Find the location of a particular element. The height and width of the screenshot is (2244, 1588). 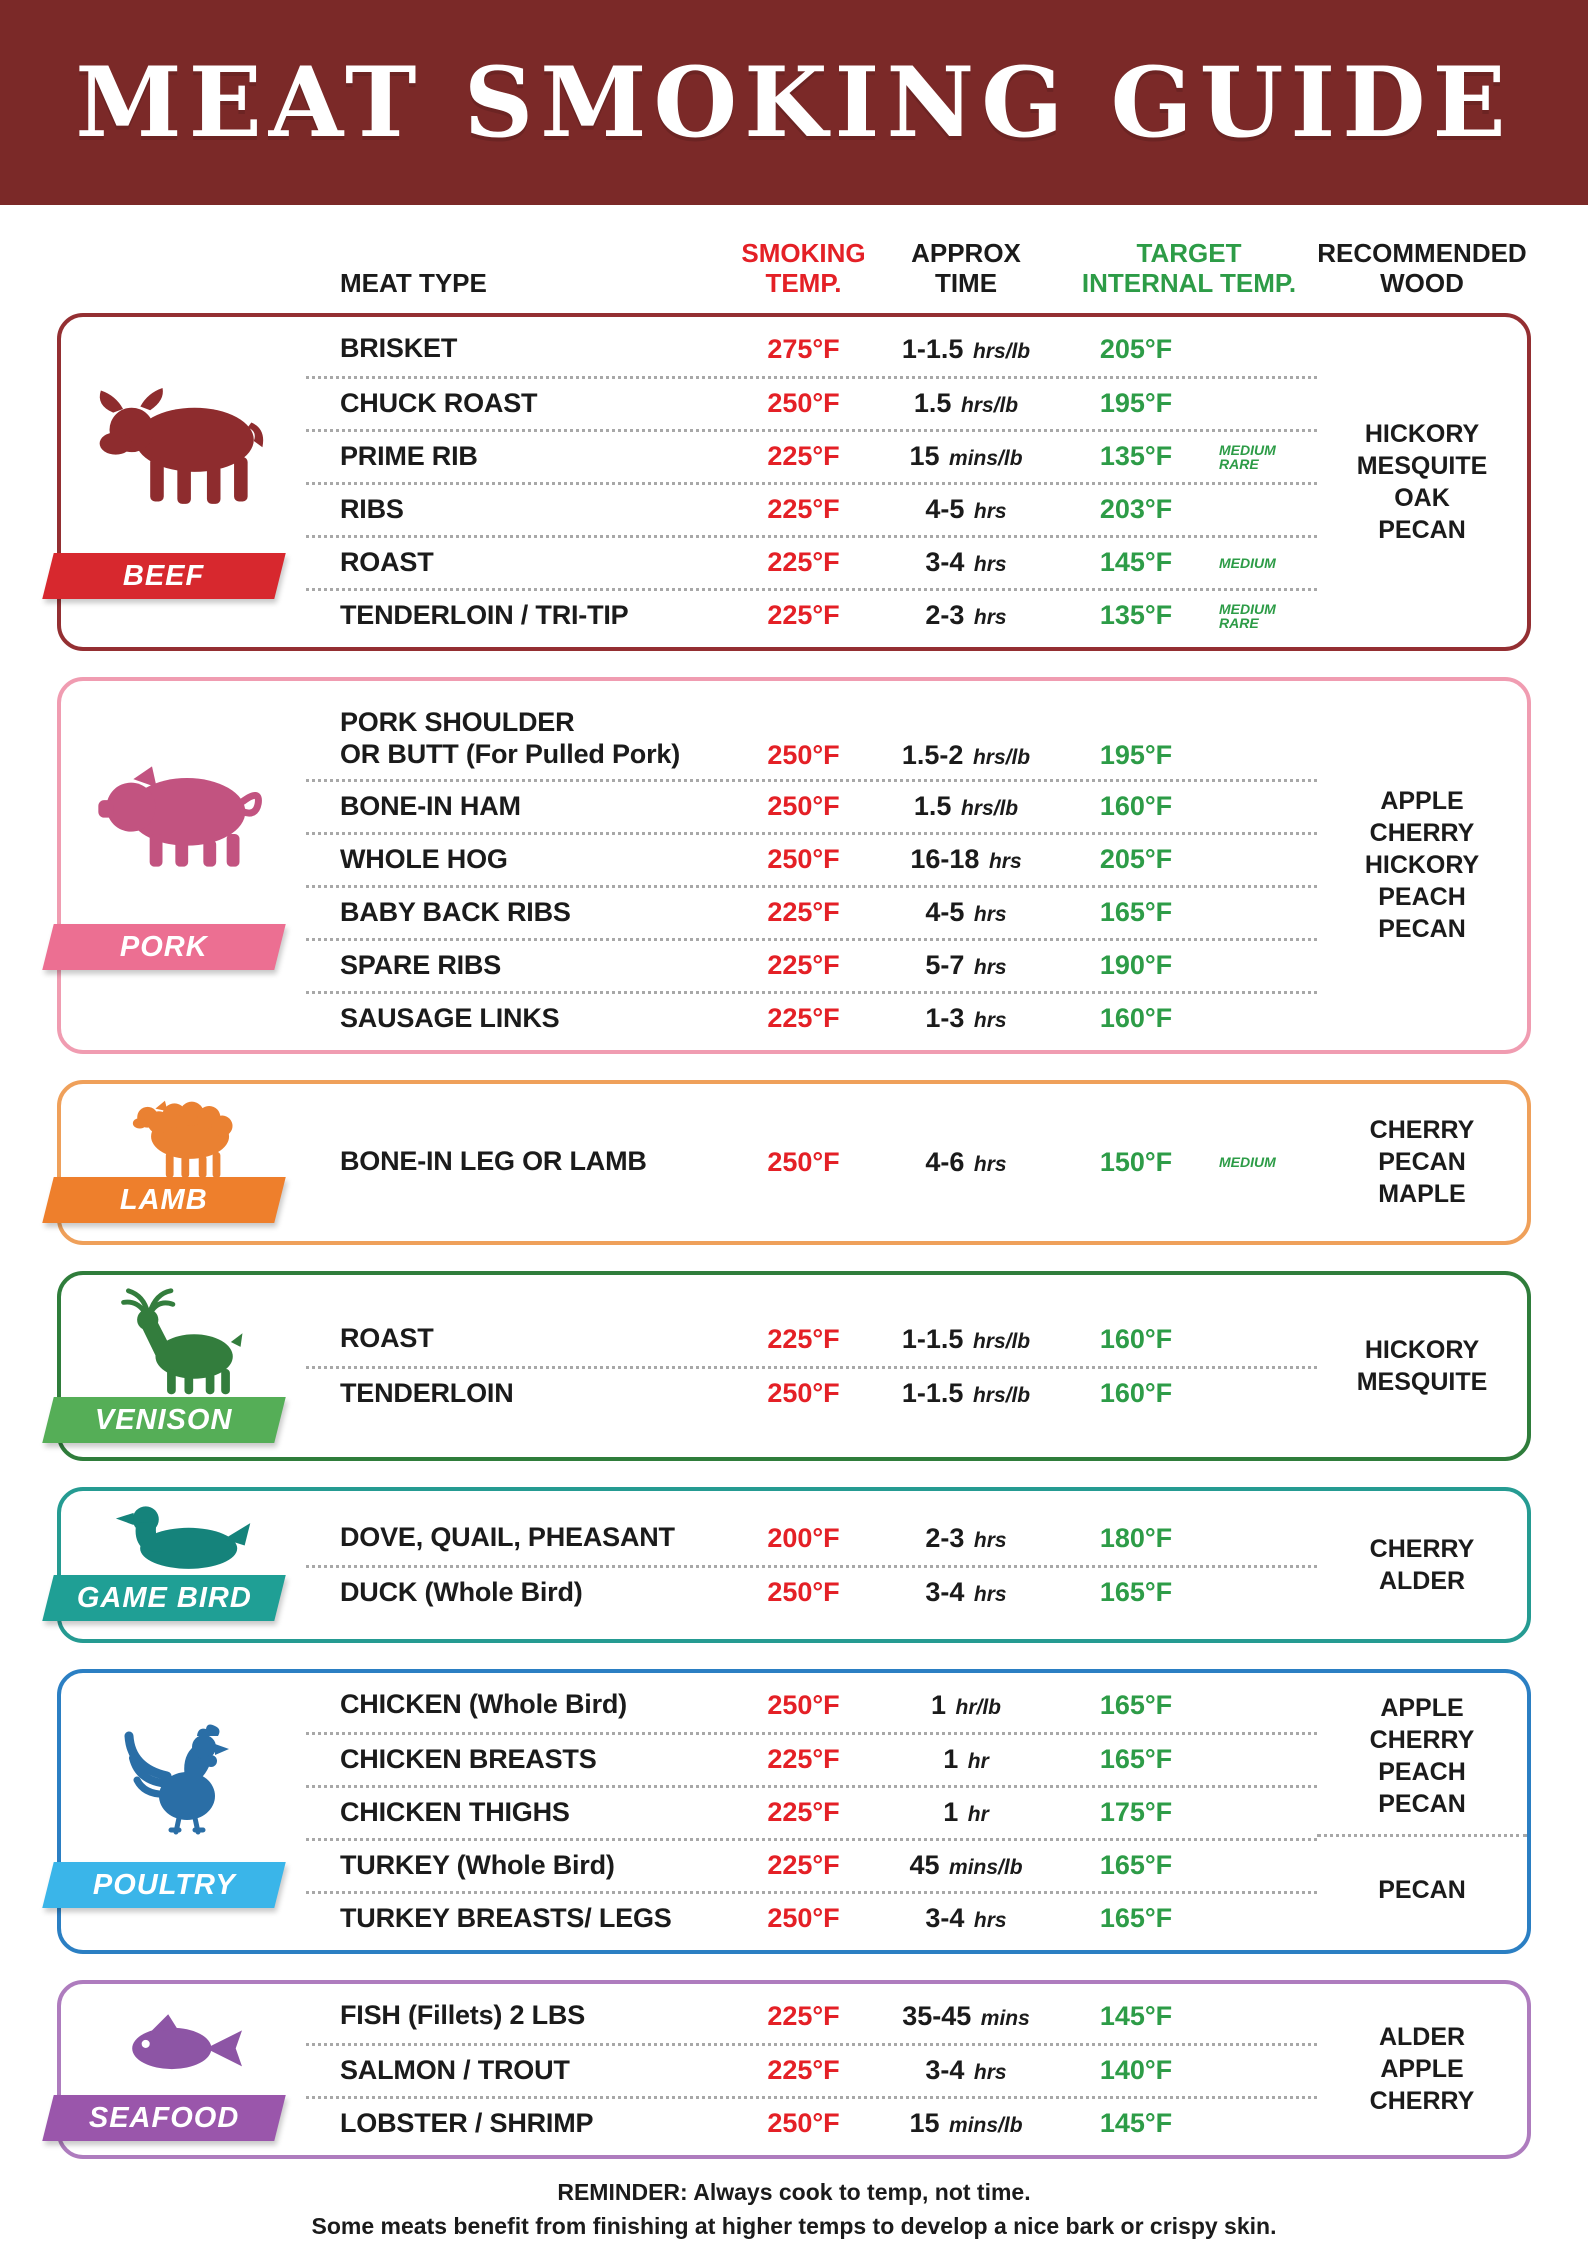

table-row: CHICKEN THIGHS 225°F 1 hr 175°F is located at coordinates (811, 1811).